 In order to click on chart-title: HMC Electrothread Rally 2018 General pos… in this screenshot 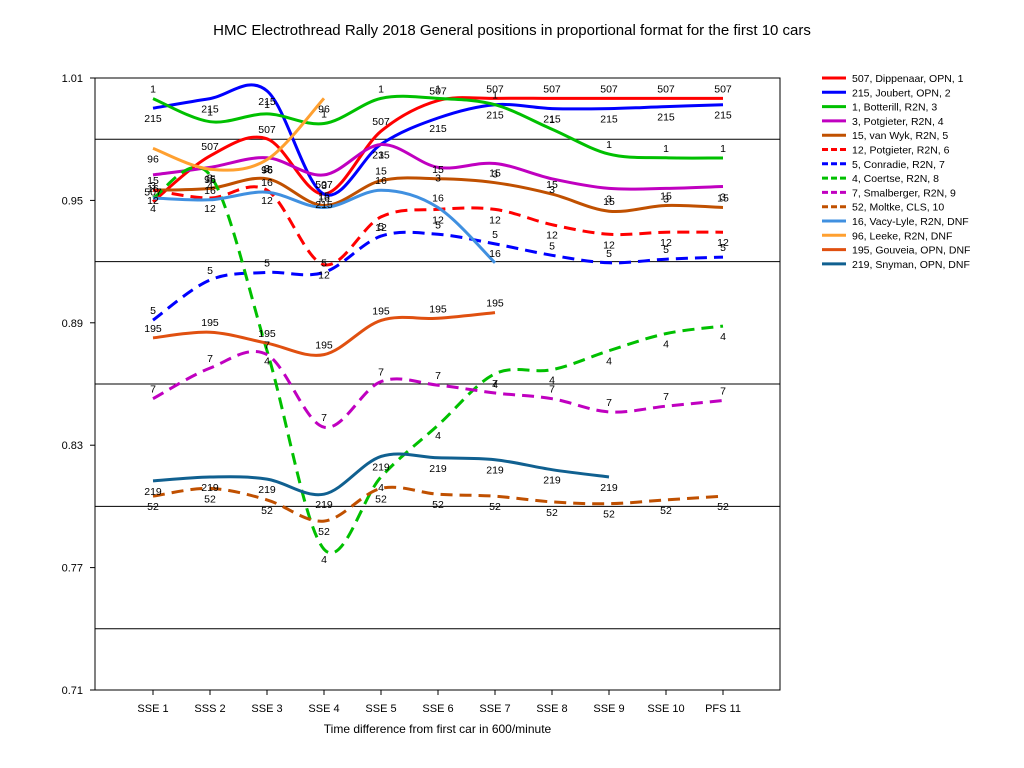, I will do `click(512, 30)`.